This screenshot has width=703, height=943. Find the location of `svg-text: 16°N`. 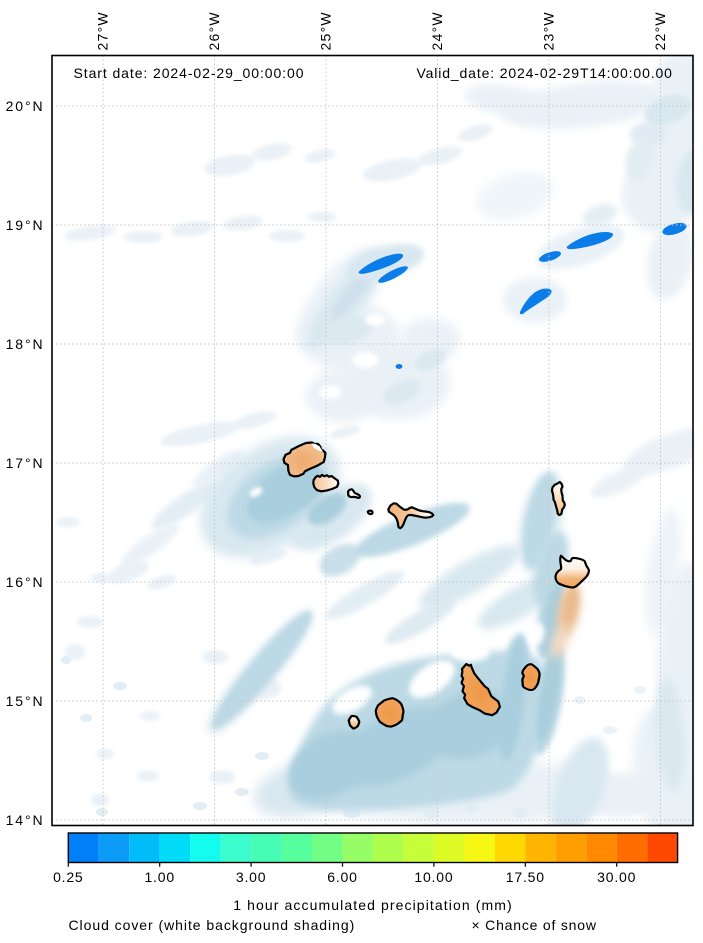

svg-text: 16°N is located at coordinates (25, 582).